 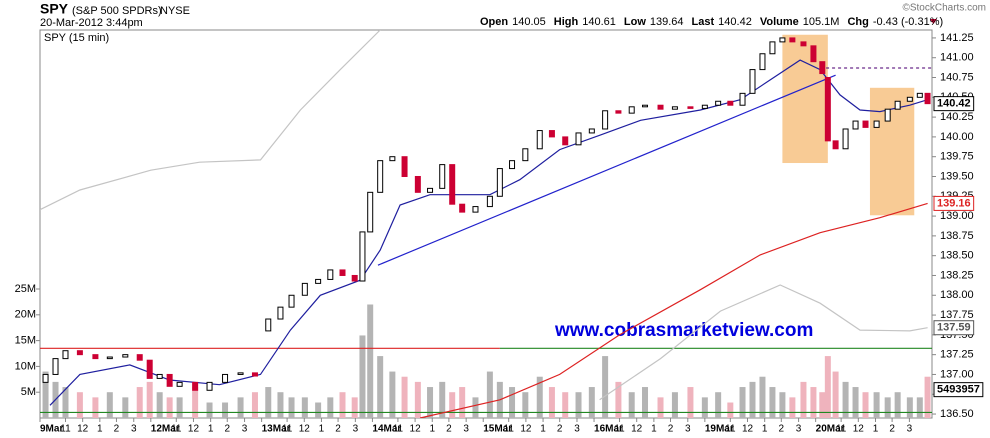 What do you see at coordinates (957, 374) in the screenshot?
I see `y-tick-label: 137.00` at bounding box center [957, 374].